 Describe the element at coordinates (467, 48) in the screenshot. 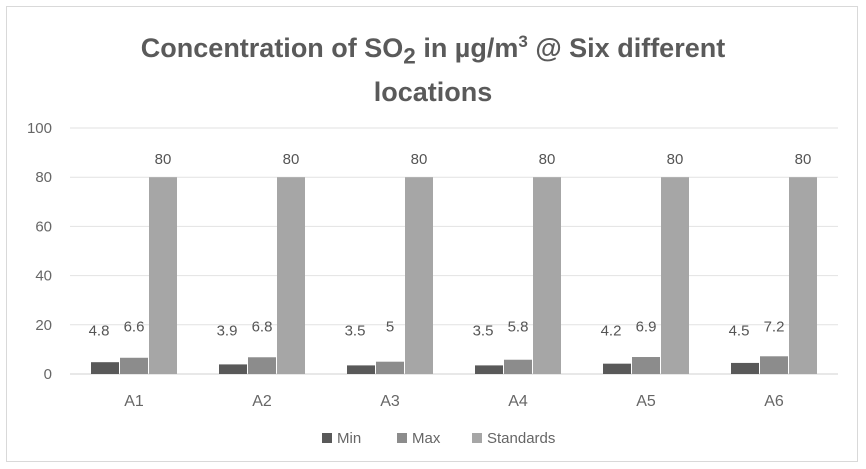

I see `title-part-middle: in µg/m` at that location.